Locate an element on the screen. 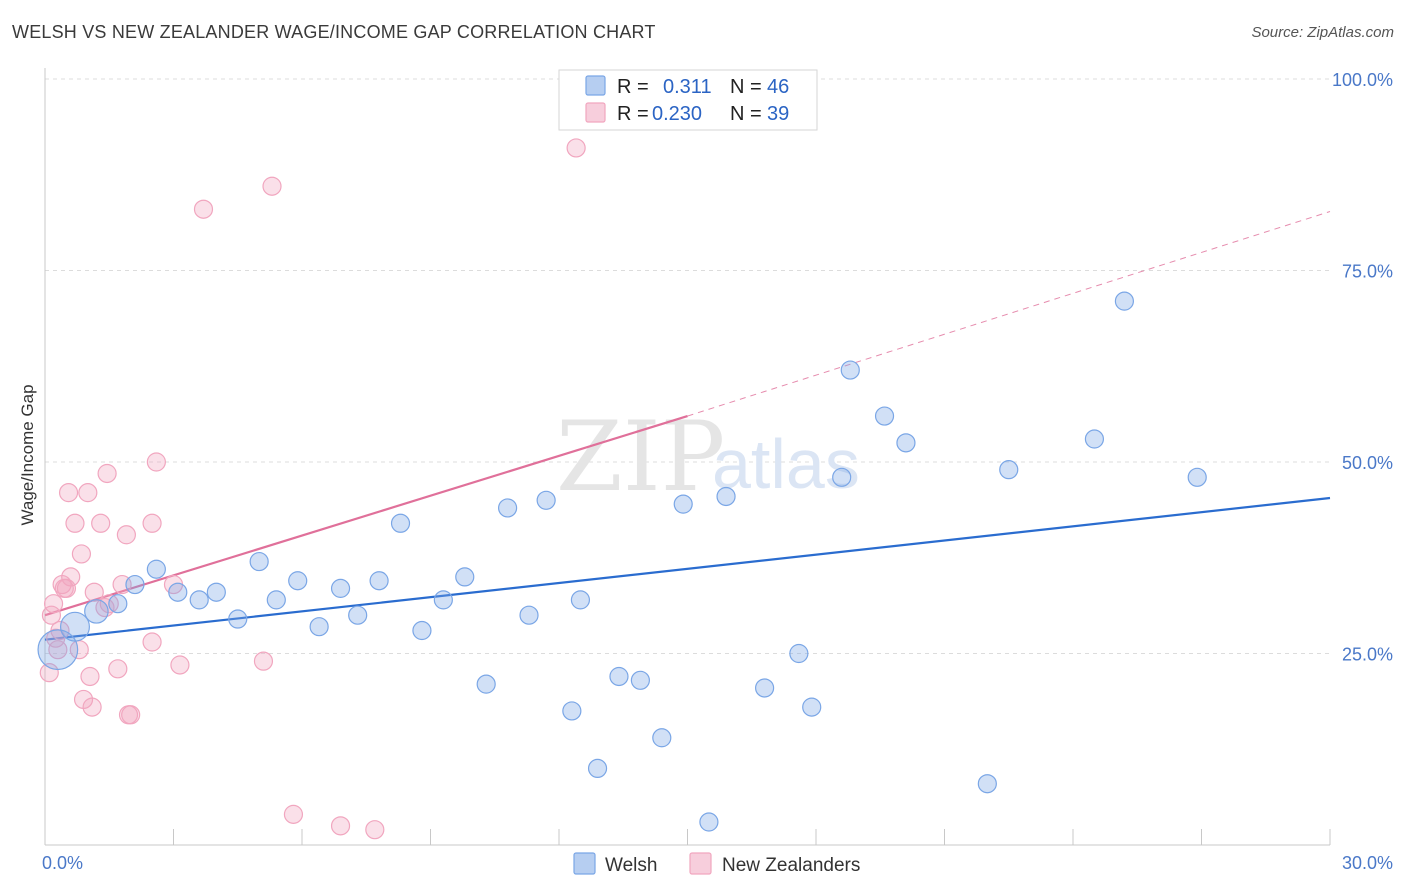 This screenshot has height=892, width=1406. watermark-atlas: atlas is located at coordinates (786, 464).